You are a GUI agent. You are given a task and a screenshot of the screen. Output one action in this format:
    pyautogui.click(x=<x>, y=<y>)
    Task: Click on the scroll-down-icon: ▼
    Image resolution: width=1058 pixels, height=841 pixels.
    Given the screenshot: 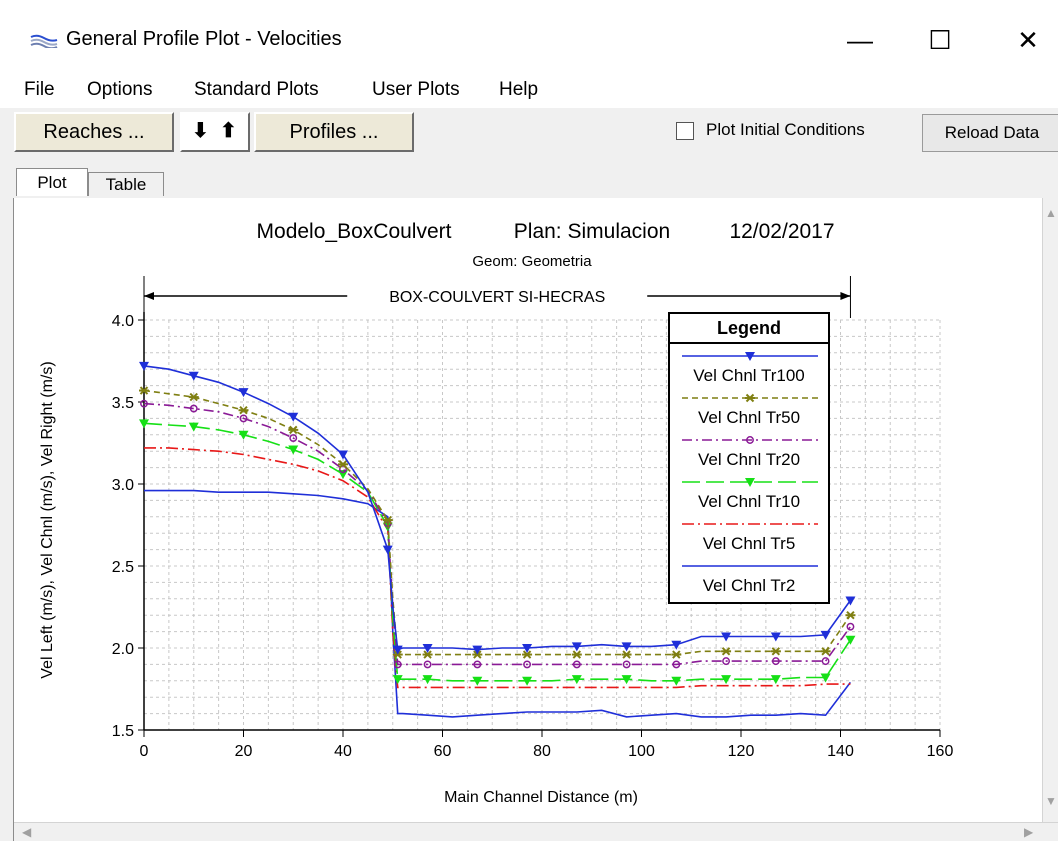 What is the action you would take?
    pyautogui.click(x=1051, y=801)
    